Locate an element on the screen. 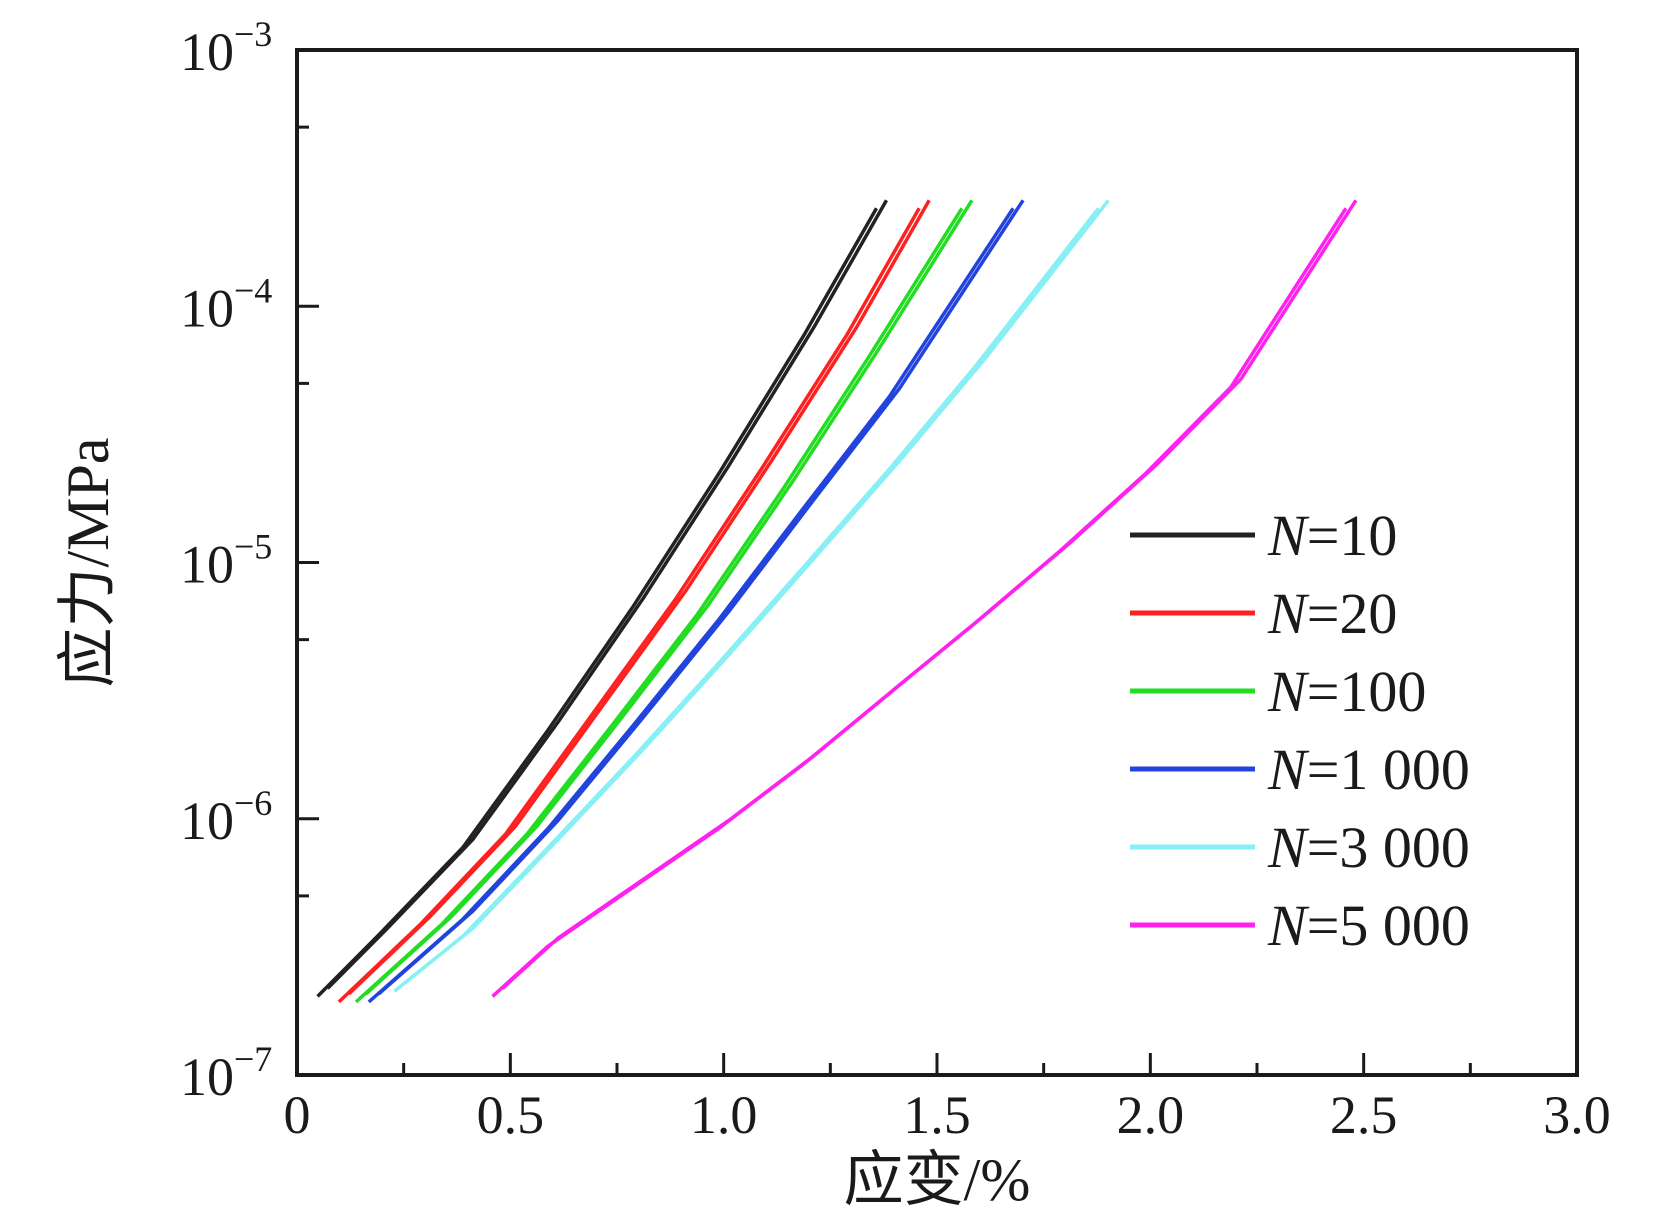 The height and width of the screenshot is (1229, 1654). x-tick-label: 1.5 is located at coordinates (937, 1115).